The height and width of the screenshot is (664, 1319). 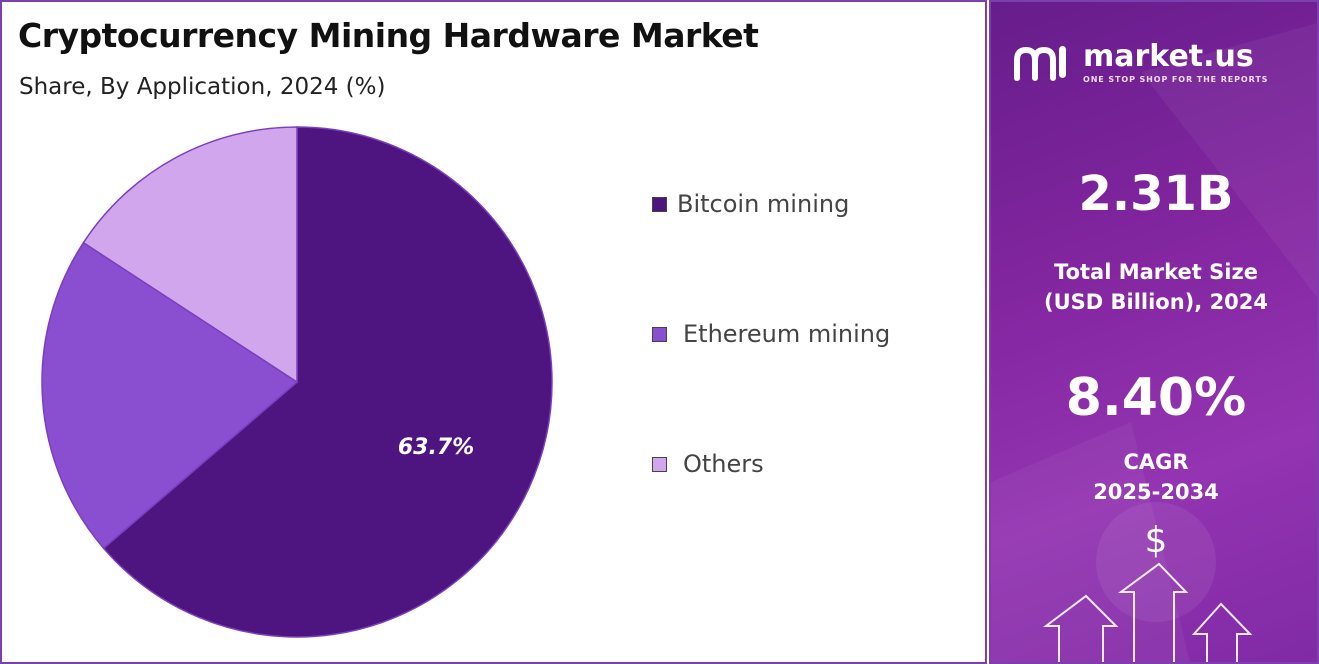 I want to click on market-size-label-line1: Total Market Size, so click(x=1156, y=272).